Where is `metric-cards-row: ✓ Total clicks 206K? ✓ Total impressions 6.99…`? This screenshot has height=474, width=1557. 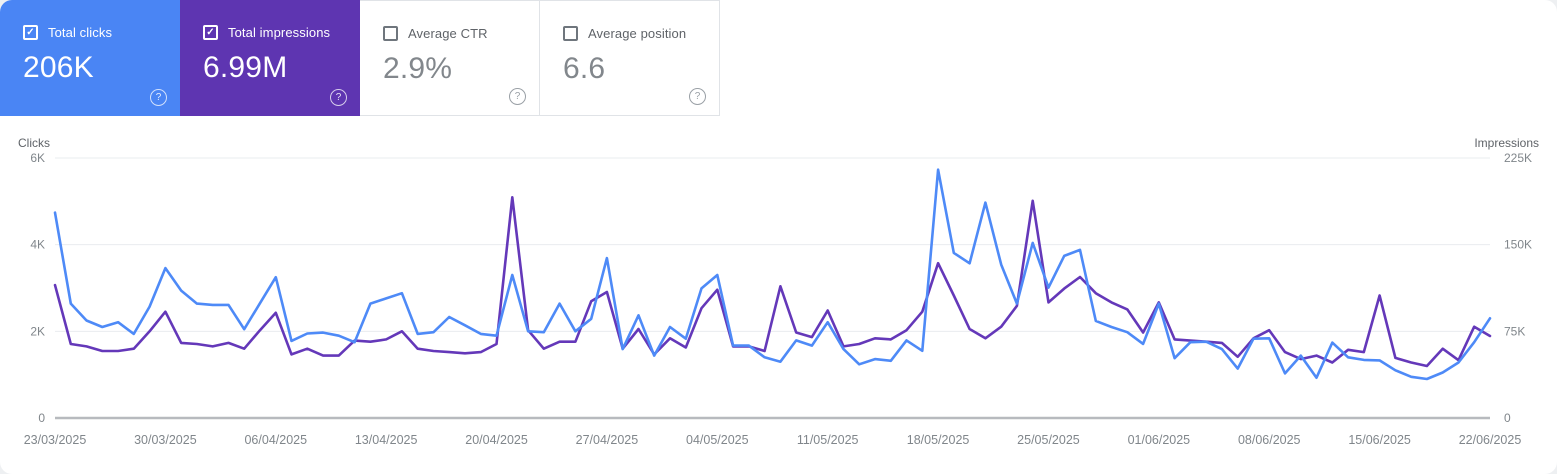
metric-cards-row: ✓ Total clicks 206K? ✓ Total impressions 6.99… is located at coordinates (360, 58).